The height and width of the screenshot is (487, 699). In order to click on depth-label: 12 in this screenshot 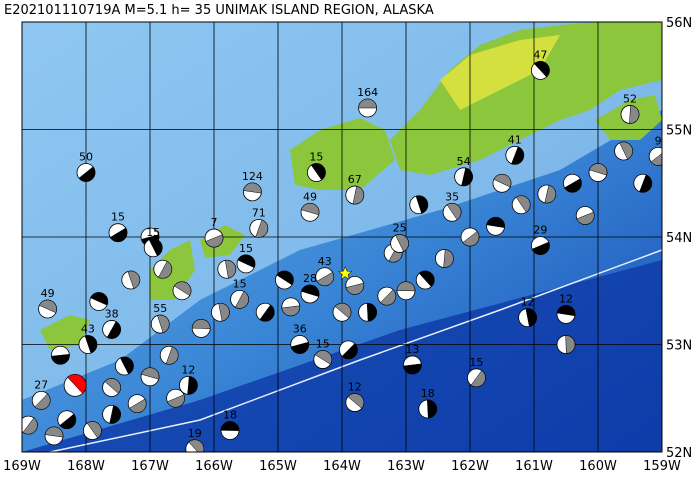, I will do `click(188, 369)`.